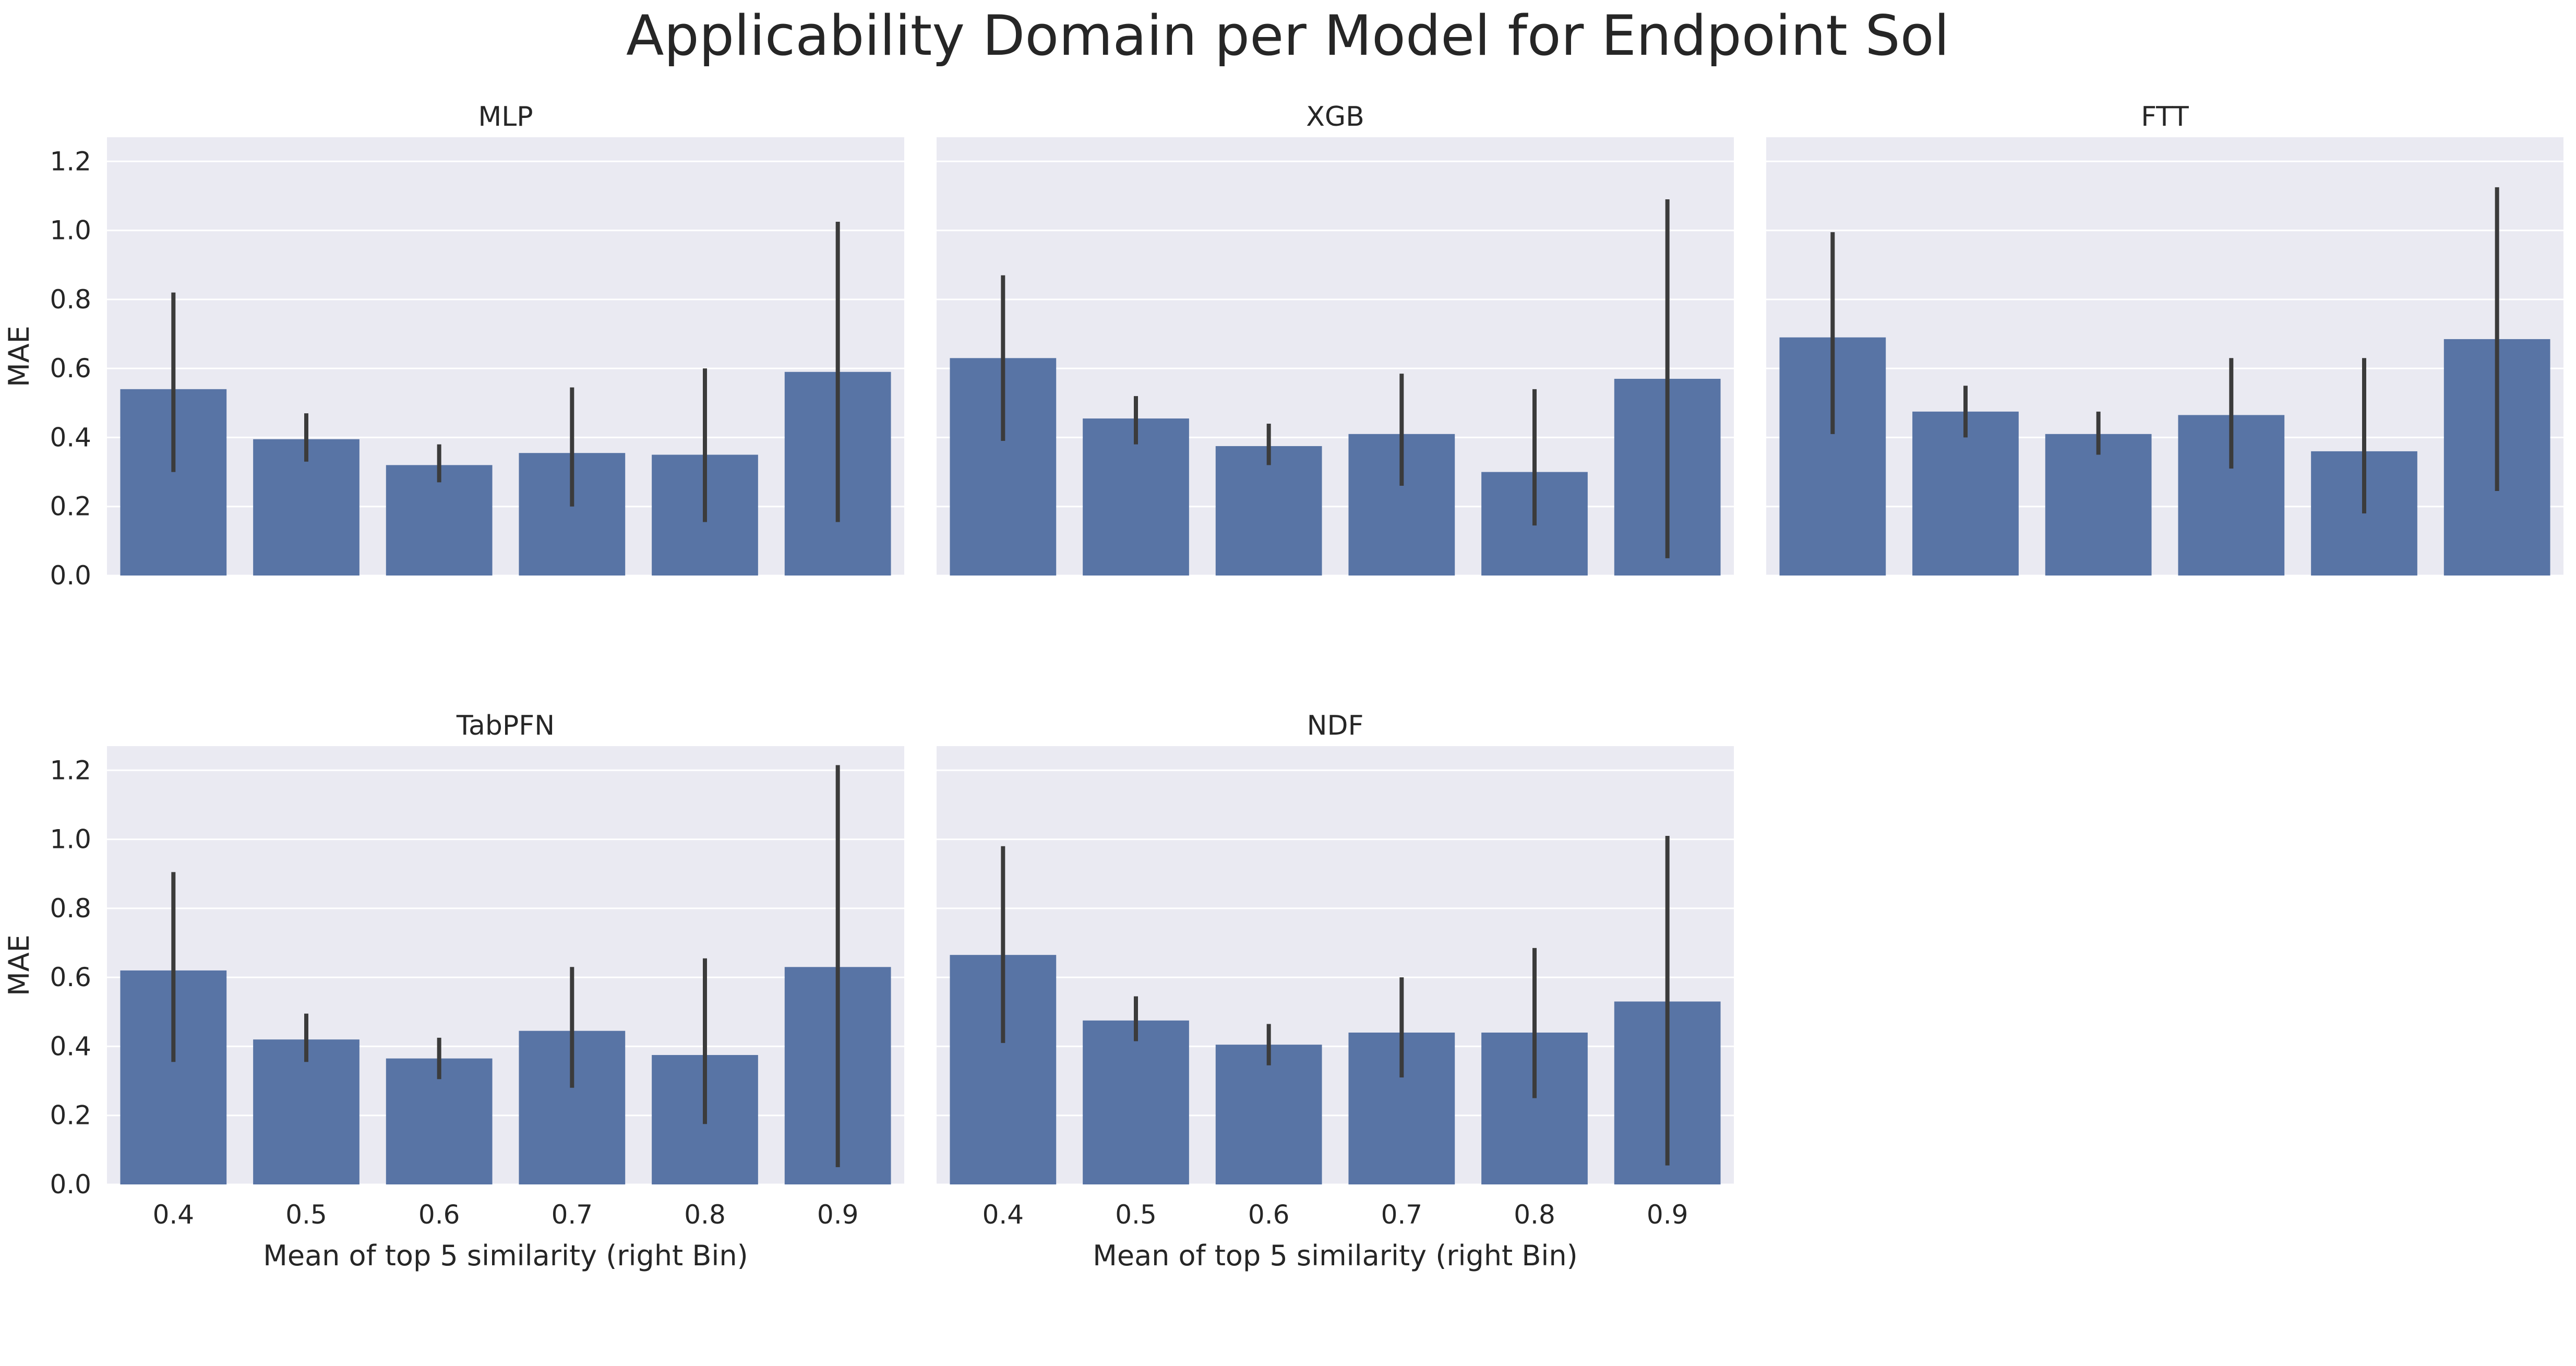 This screenshot has height=1366, width=2576. I want to click on bar-xgb-0.5, so click(1136, 497).